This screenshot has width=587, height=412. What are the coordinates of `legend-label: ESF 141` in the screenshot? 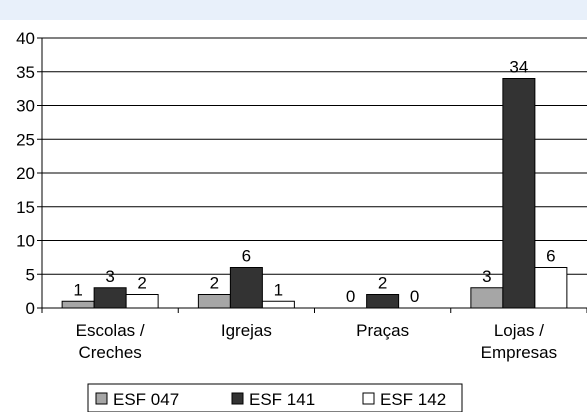 It's located at (282, 399).